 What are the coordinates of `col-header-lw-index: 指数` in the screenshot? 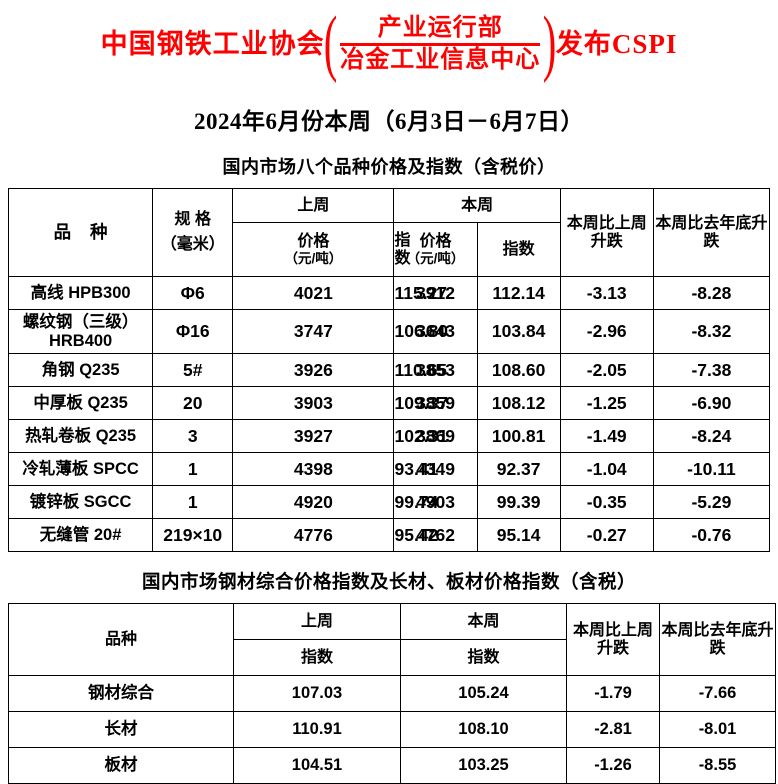 It's located at (317, 657).